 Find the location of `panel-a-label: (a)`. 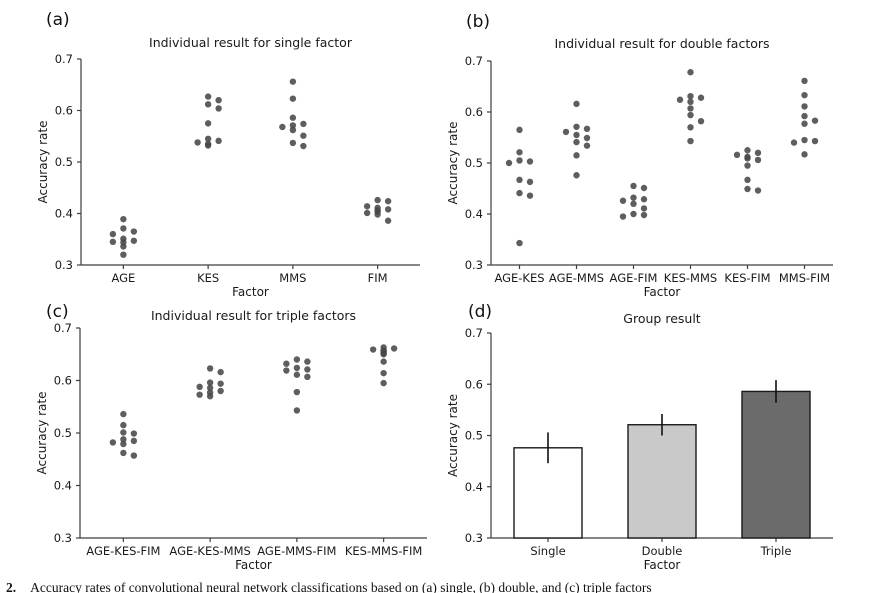

panel-a-label: (a) is located at coordinates (58, 20).